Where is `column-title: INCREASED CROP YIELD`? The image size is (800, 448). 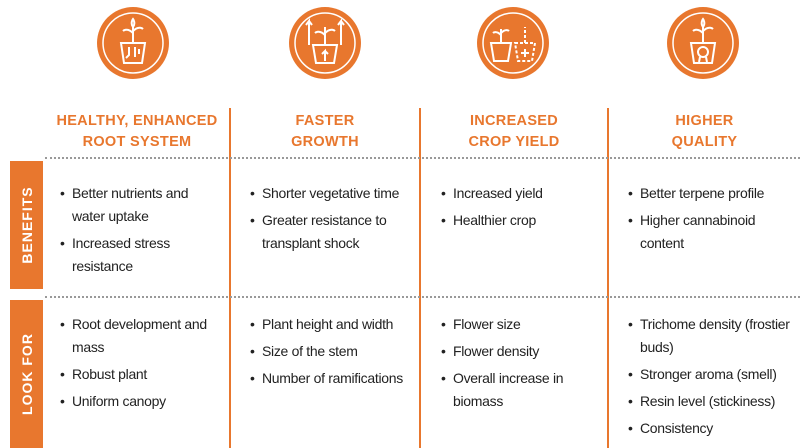 column-title: INCREASED CROP YIELD is located at coordinates (514, 132).